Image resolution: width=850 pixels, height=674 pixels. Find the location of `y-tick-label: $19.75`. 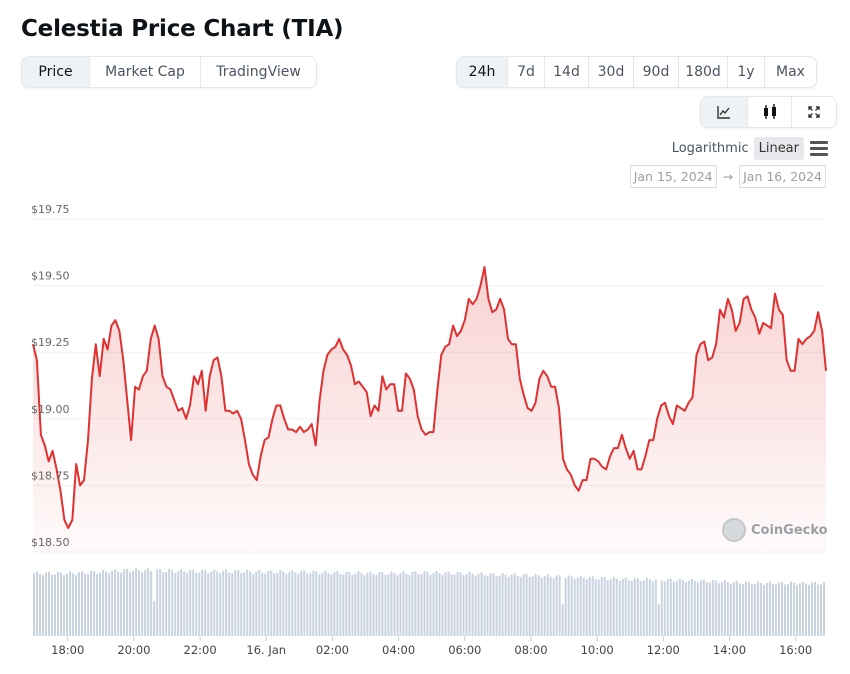

y-tick-label: $19.75 is located at coordinates (50, 209).